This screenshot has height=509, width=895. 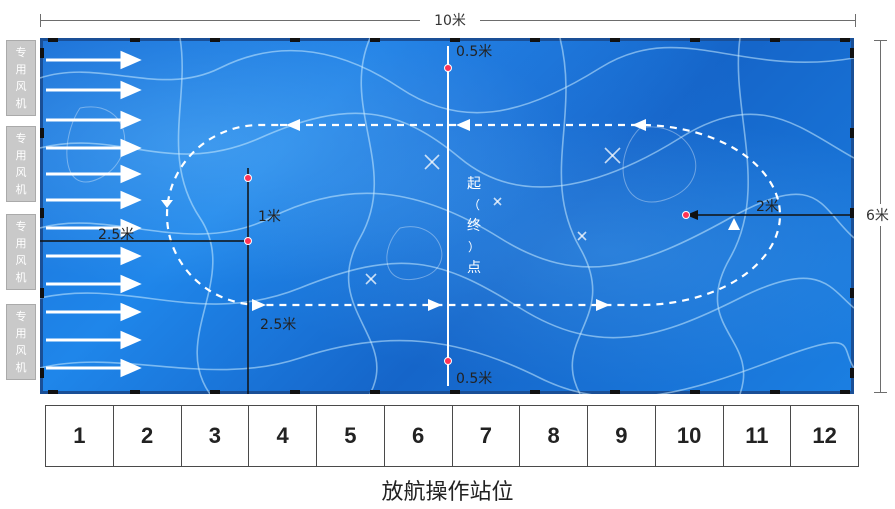 I want to click on height-dimension-label: 6米, so click(x=877, y=215).